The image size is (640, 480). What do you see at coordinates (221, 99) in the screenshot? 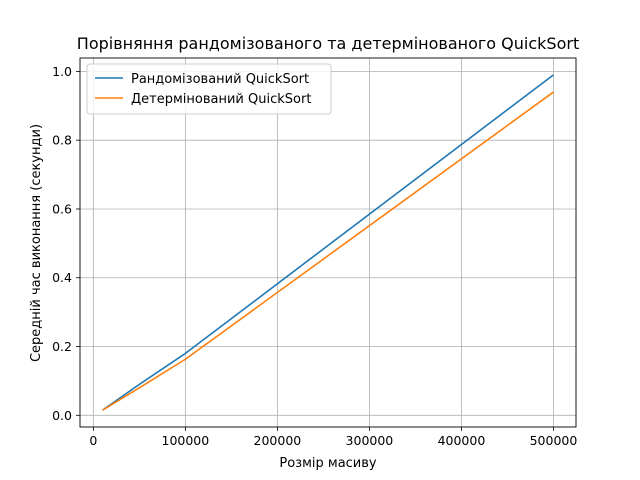
I see `legend-label-deterministic: Детермінований QuickSort` at bounding box center [221, 99].